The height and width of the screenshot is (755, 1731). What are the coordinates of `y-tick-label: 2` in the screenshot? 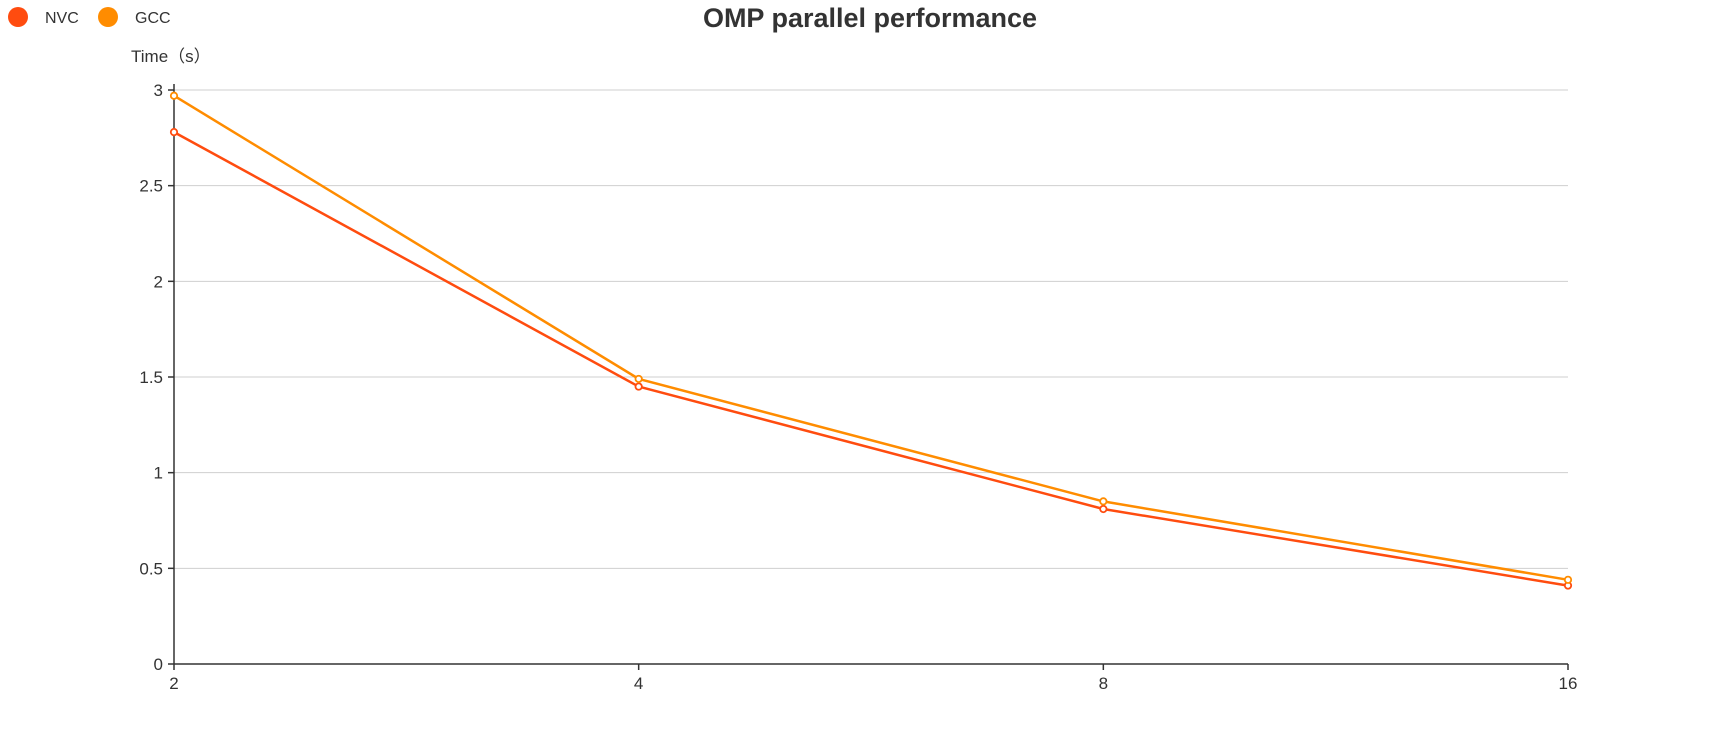 It's located at (158, 281).